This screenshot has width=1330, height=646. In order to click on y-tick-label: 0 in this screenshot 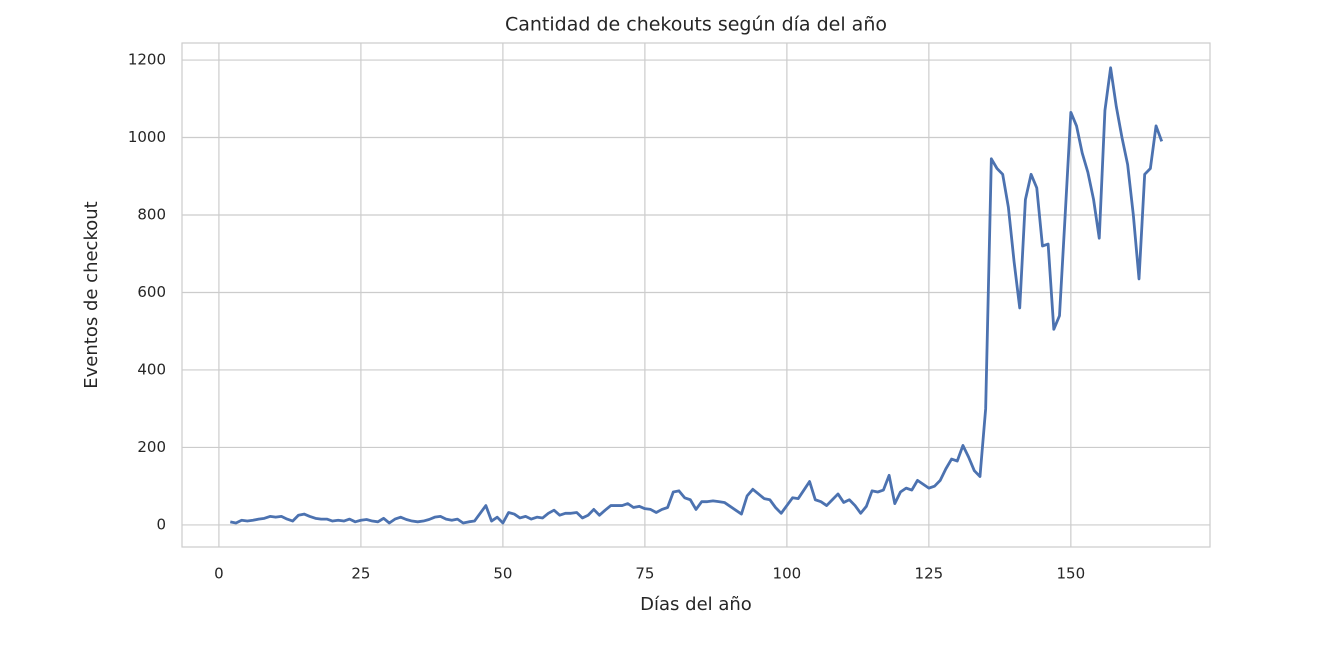, I will do `click(161, 524)`.